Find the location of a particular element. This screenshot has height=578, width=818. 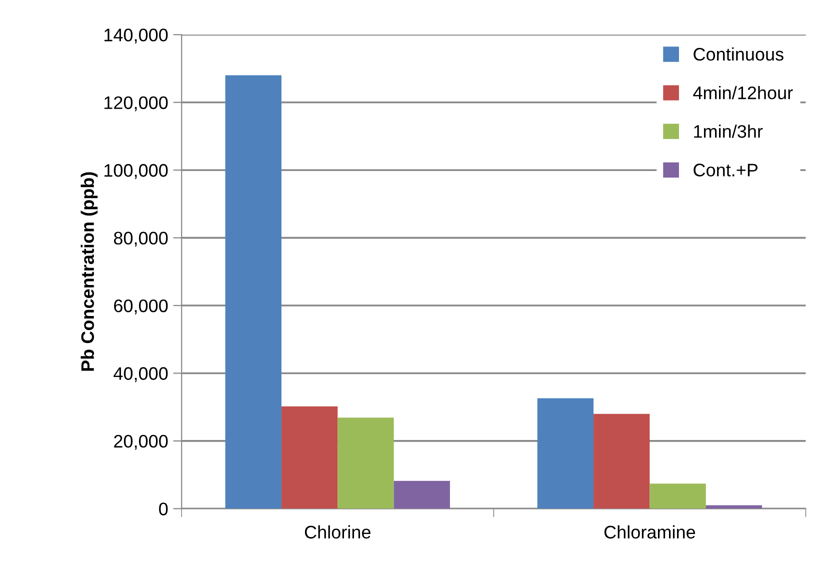

y-tick-label: 40,000 is located at coordinates (141, 374).